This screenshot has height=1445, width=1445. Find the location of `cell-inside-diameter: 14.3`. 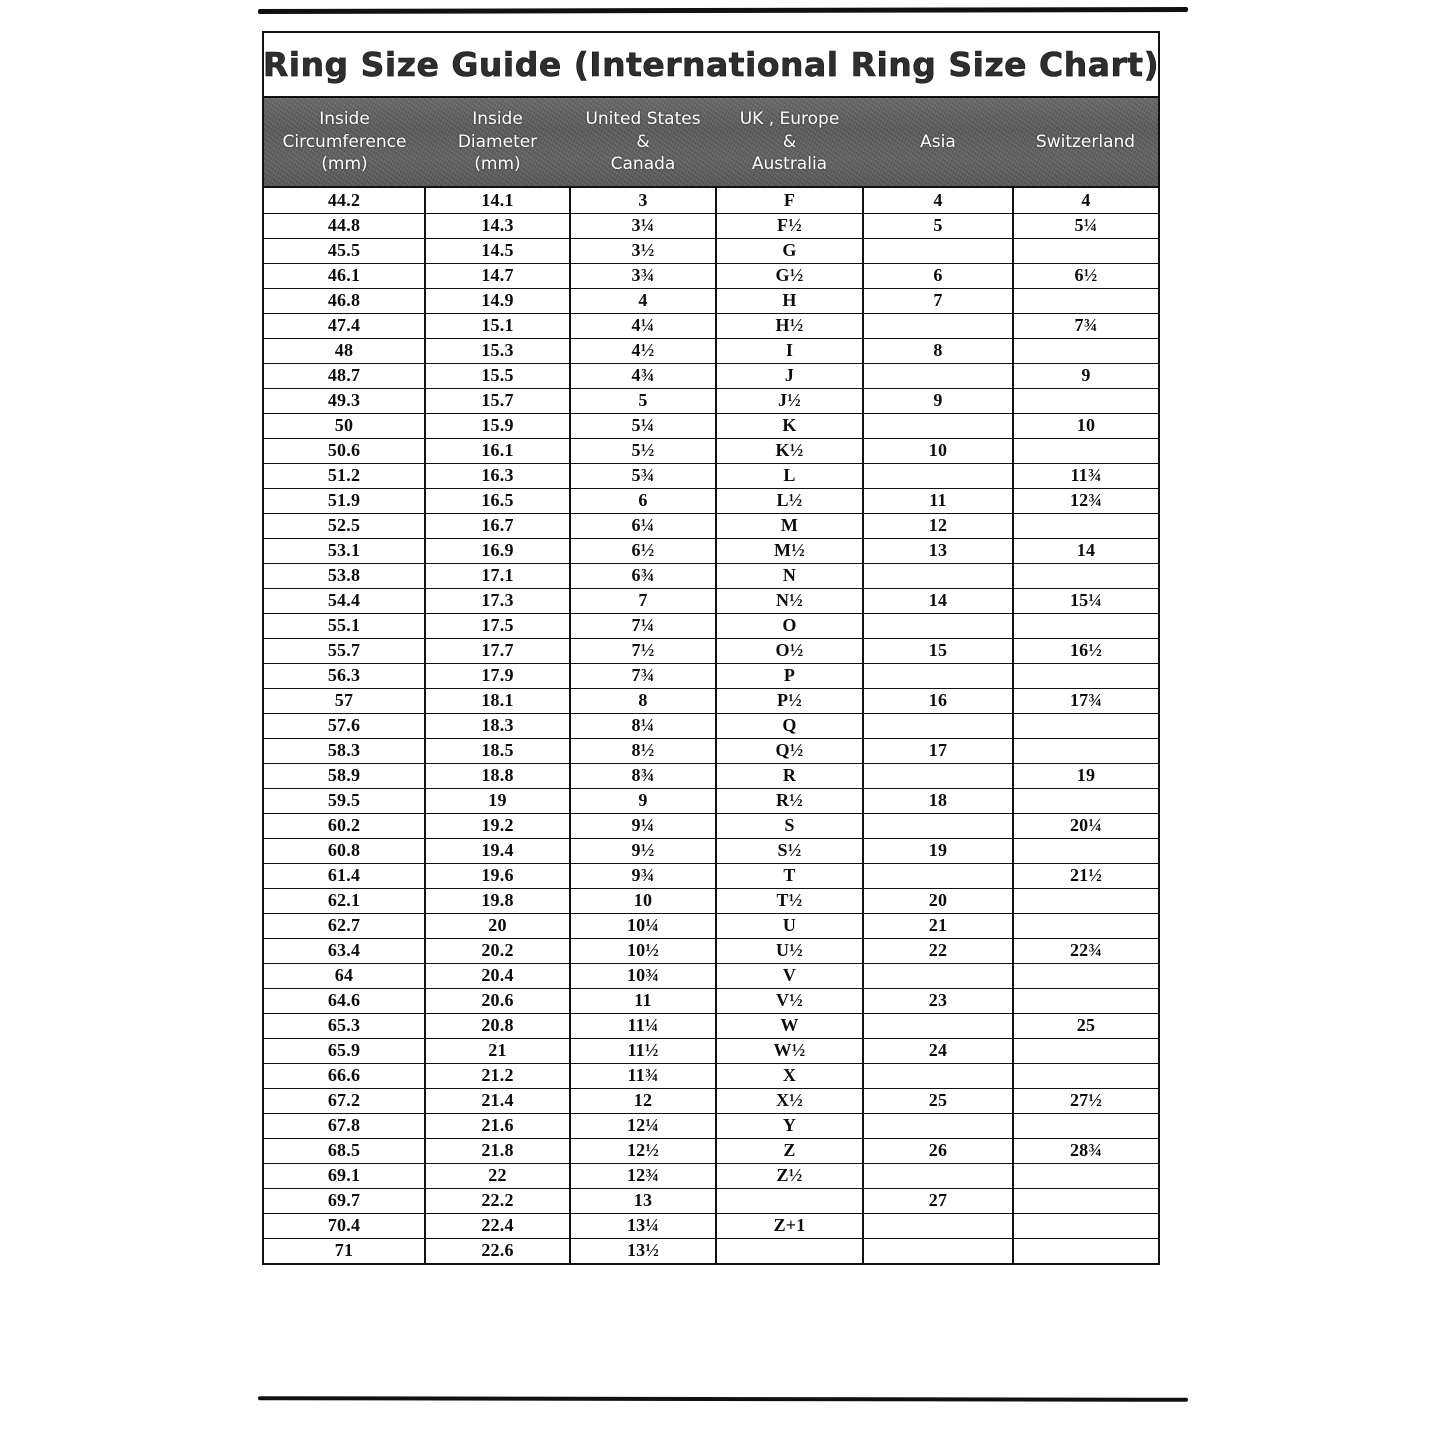

cell-inside-diameter: 14.3 is located at coordinates (498, 226).